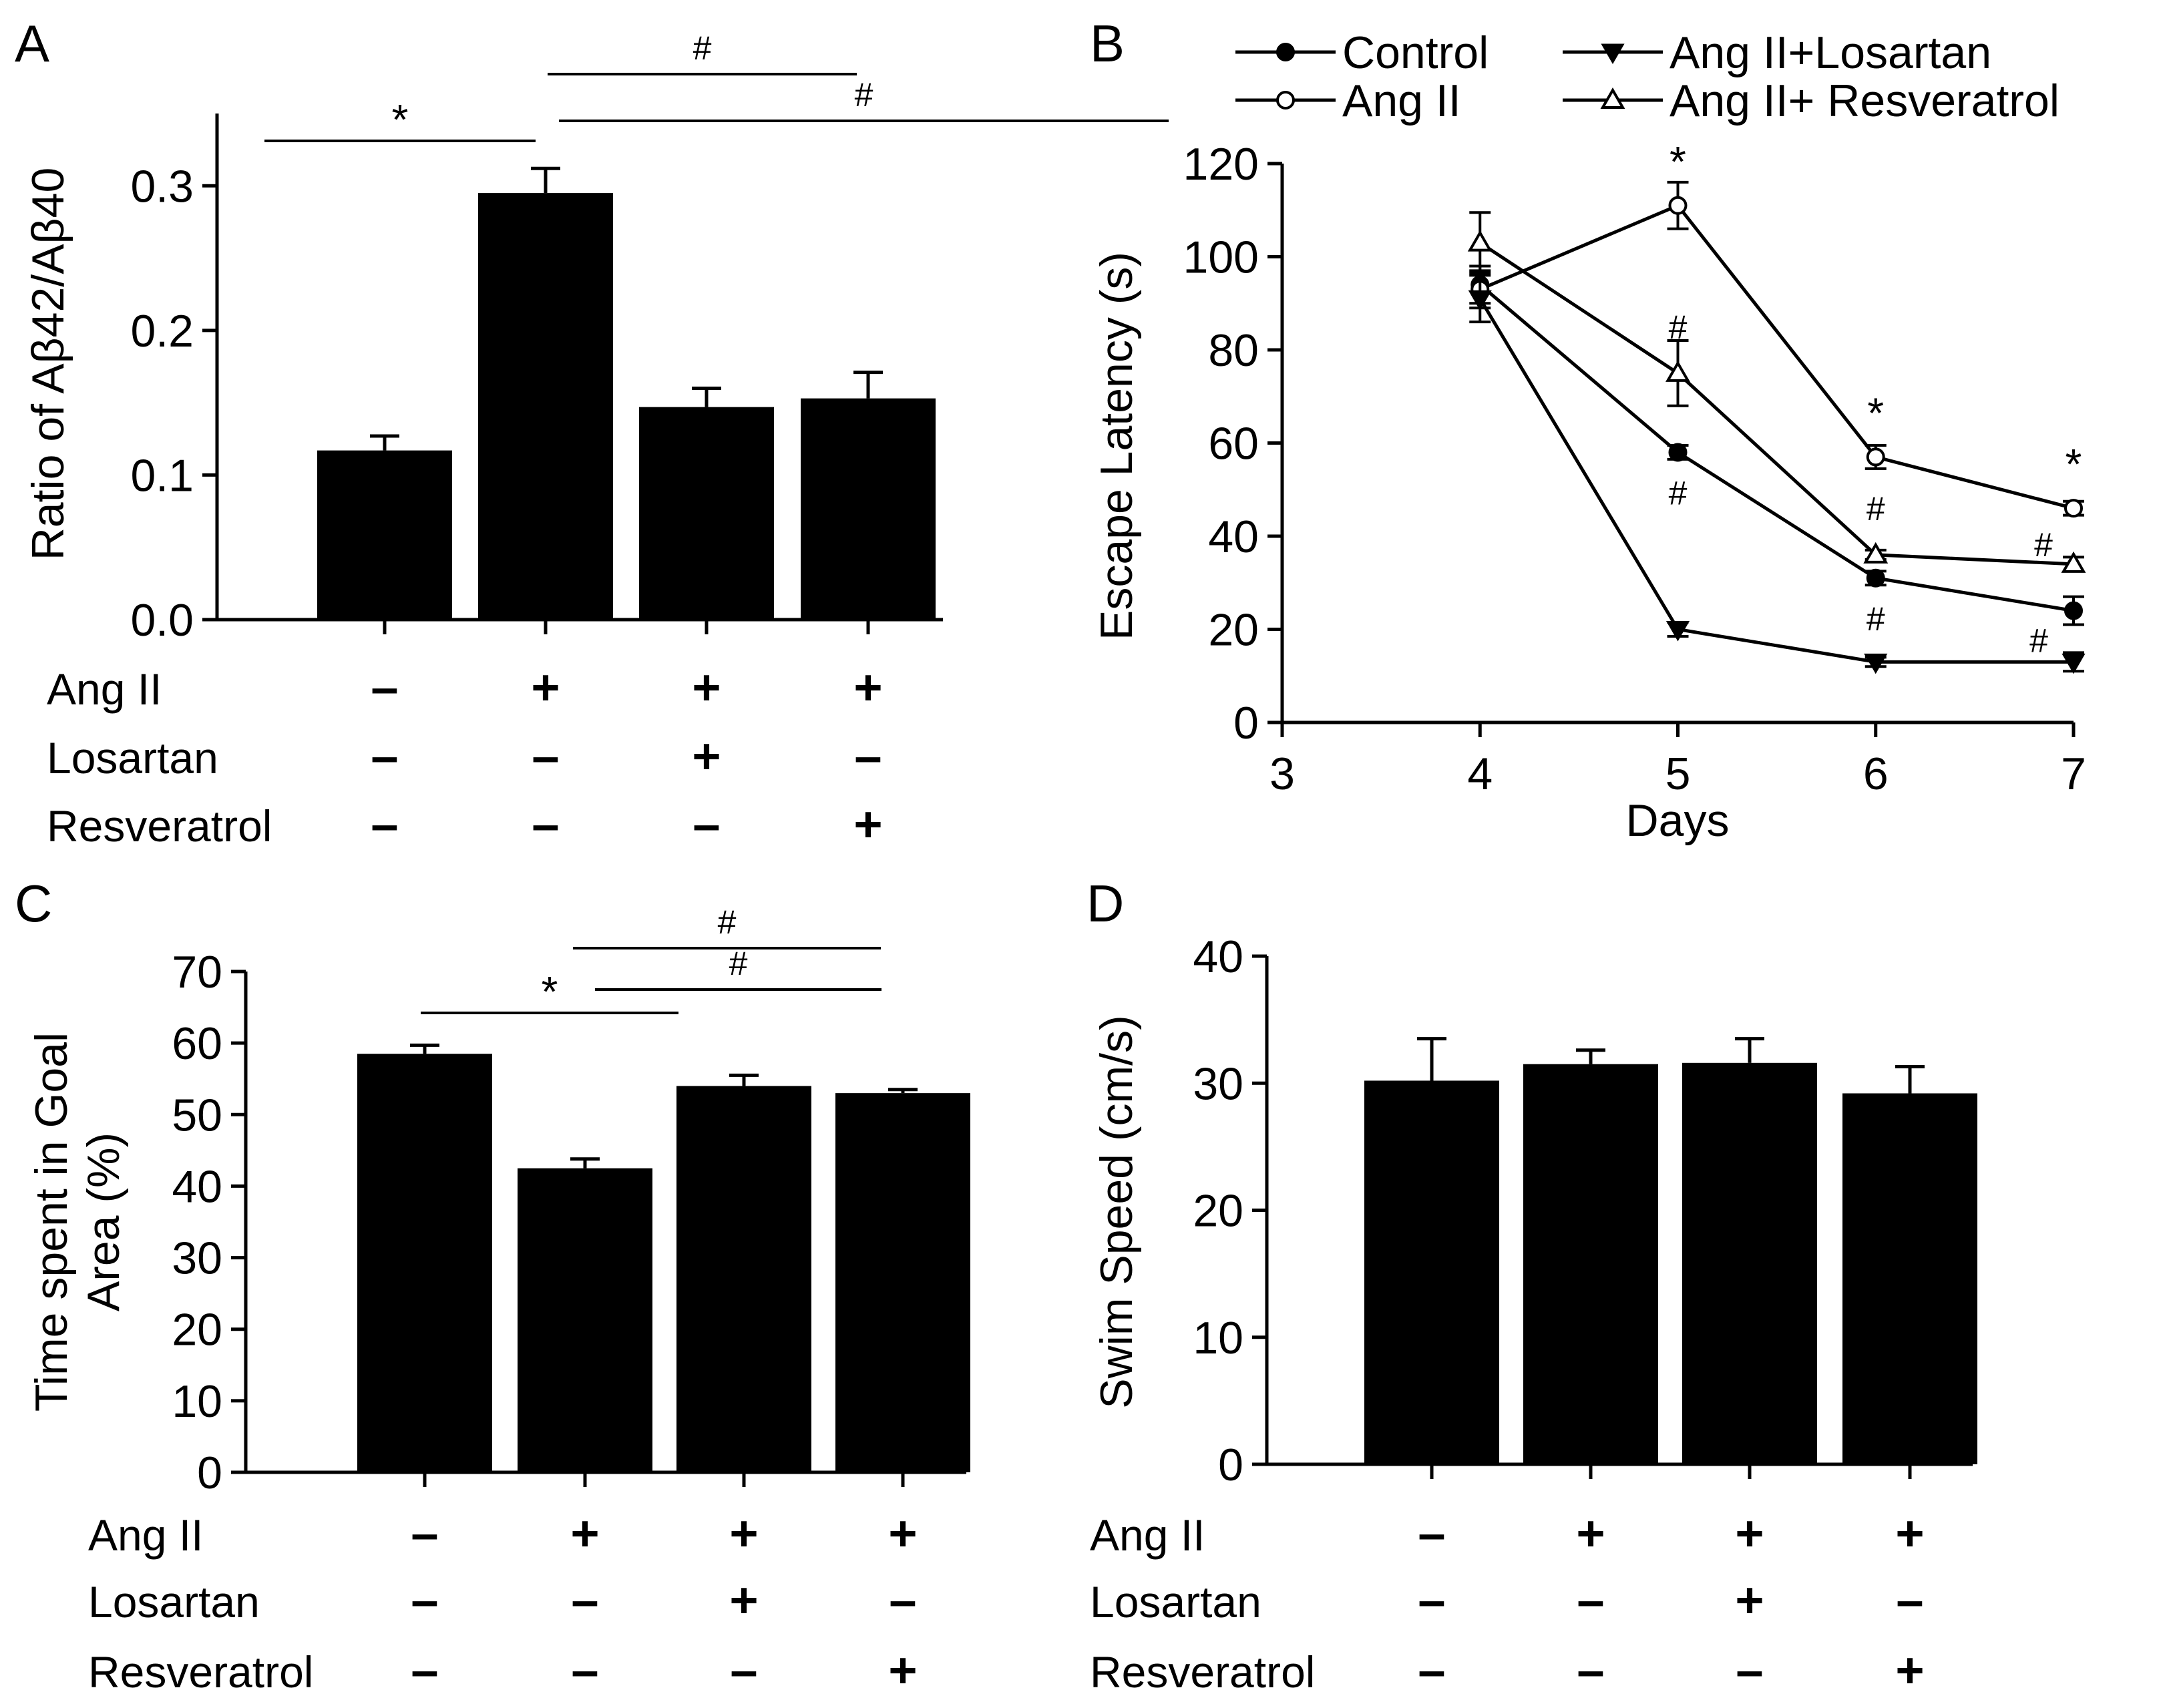 The width and height of the screenshot is (2159, 1708). What do you see at coordinates (1678, 820) in the screenshot?
I see `x-axis-label: Days` at bounding box center [1678, 820].